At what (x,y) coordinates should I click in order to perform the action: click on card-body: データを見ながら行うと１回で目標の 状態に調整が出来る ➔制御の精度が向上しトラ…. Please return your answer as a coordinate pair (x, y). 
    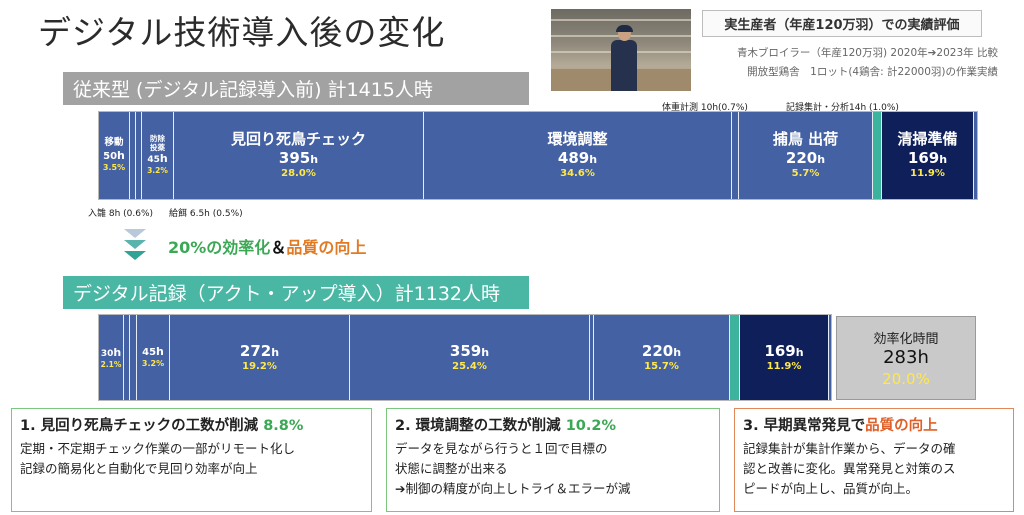
    Looking at the image, I should click on (513, 468).